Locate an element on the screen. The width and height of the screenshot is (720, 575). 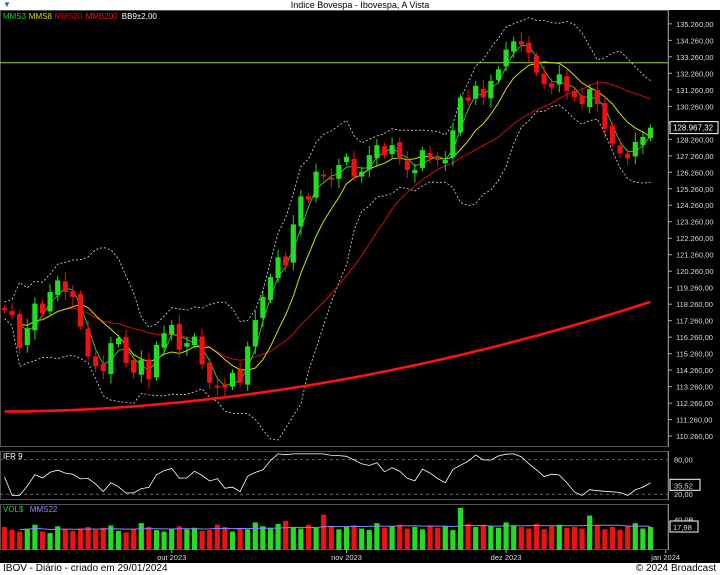
y-tick-label: 123.260,00 is located at coordinates (695, 222).